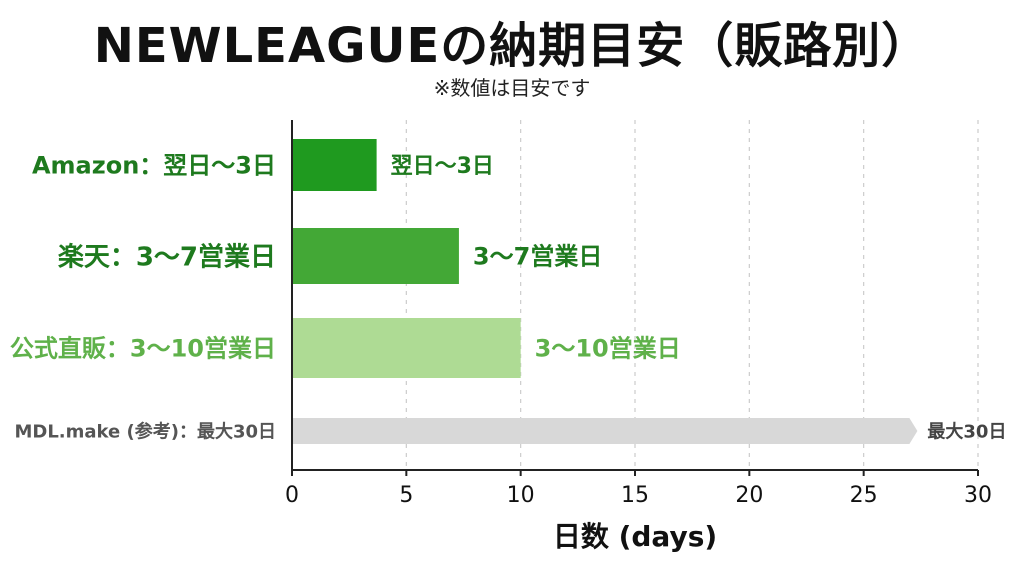 This screenshot has width=1024, height=575. Describe the element at coordinates (749, 495) in the screenshot. I see `x-tick-label: 20` at that location.